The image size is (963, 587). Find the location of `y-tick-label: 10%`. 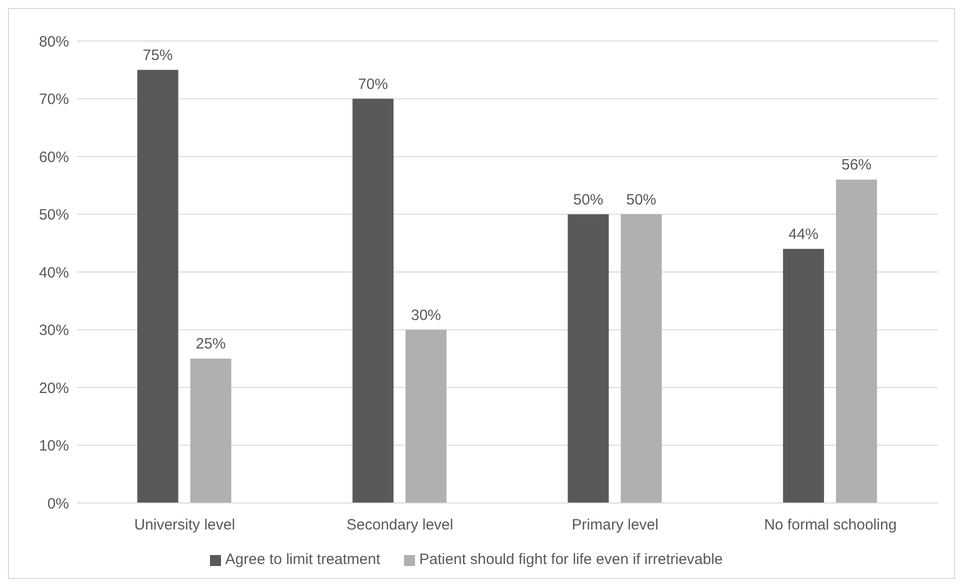

y-tick-label: 10% is located at coordinates (53, 446).